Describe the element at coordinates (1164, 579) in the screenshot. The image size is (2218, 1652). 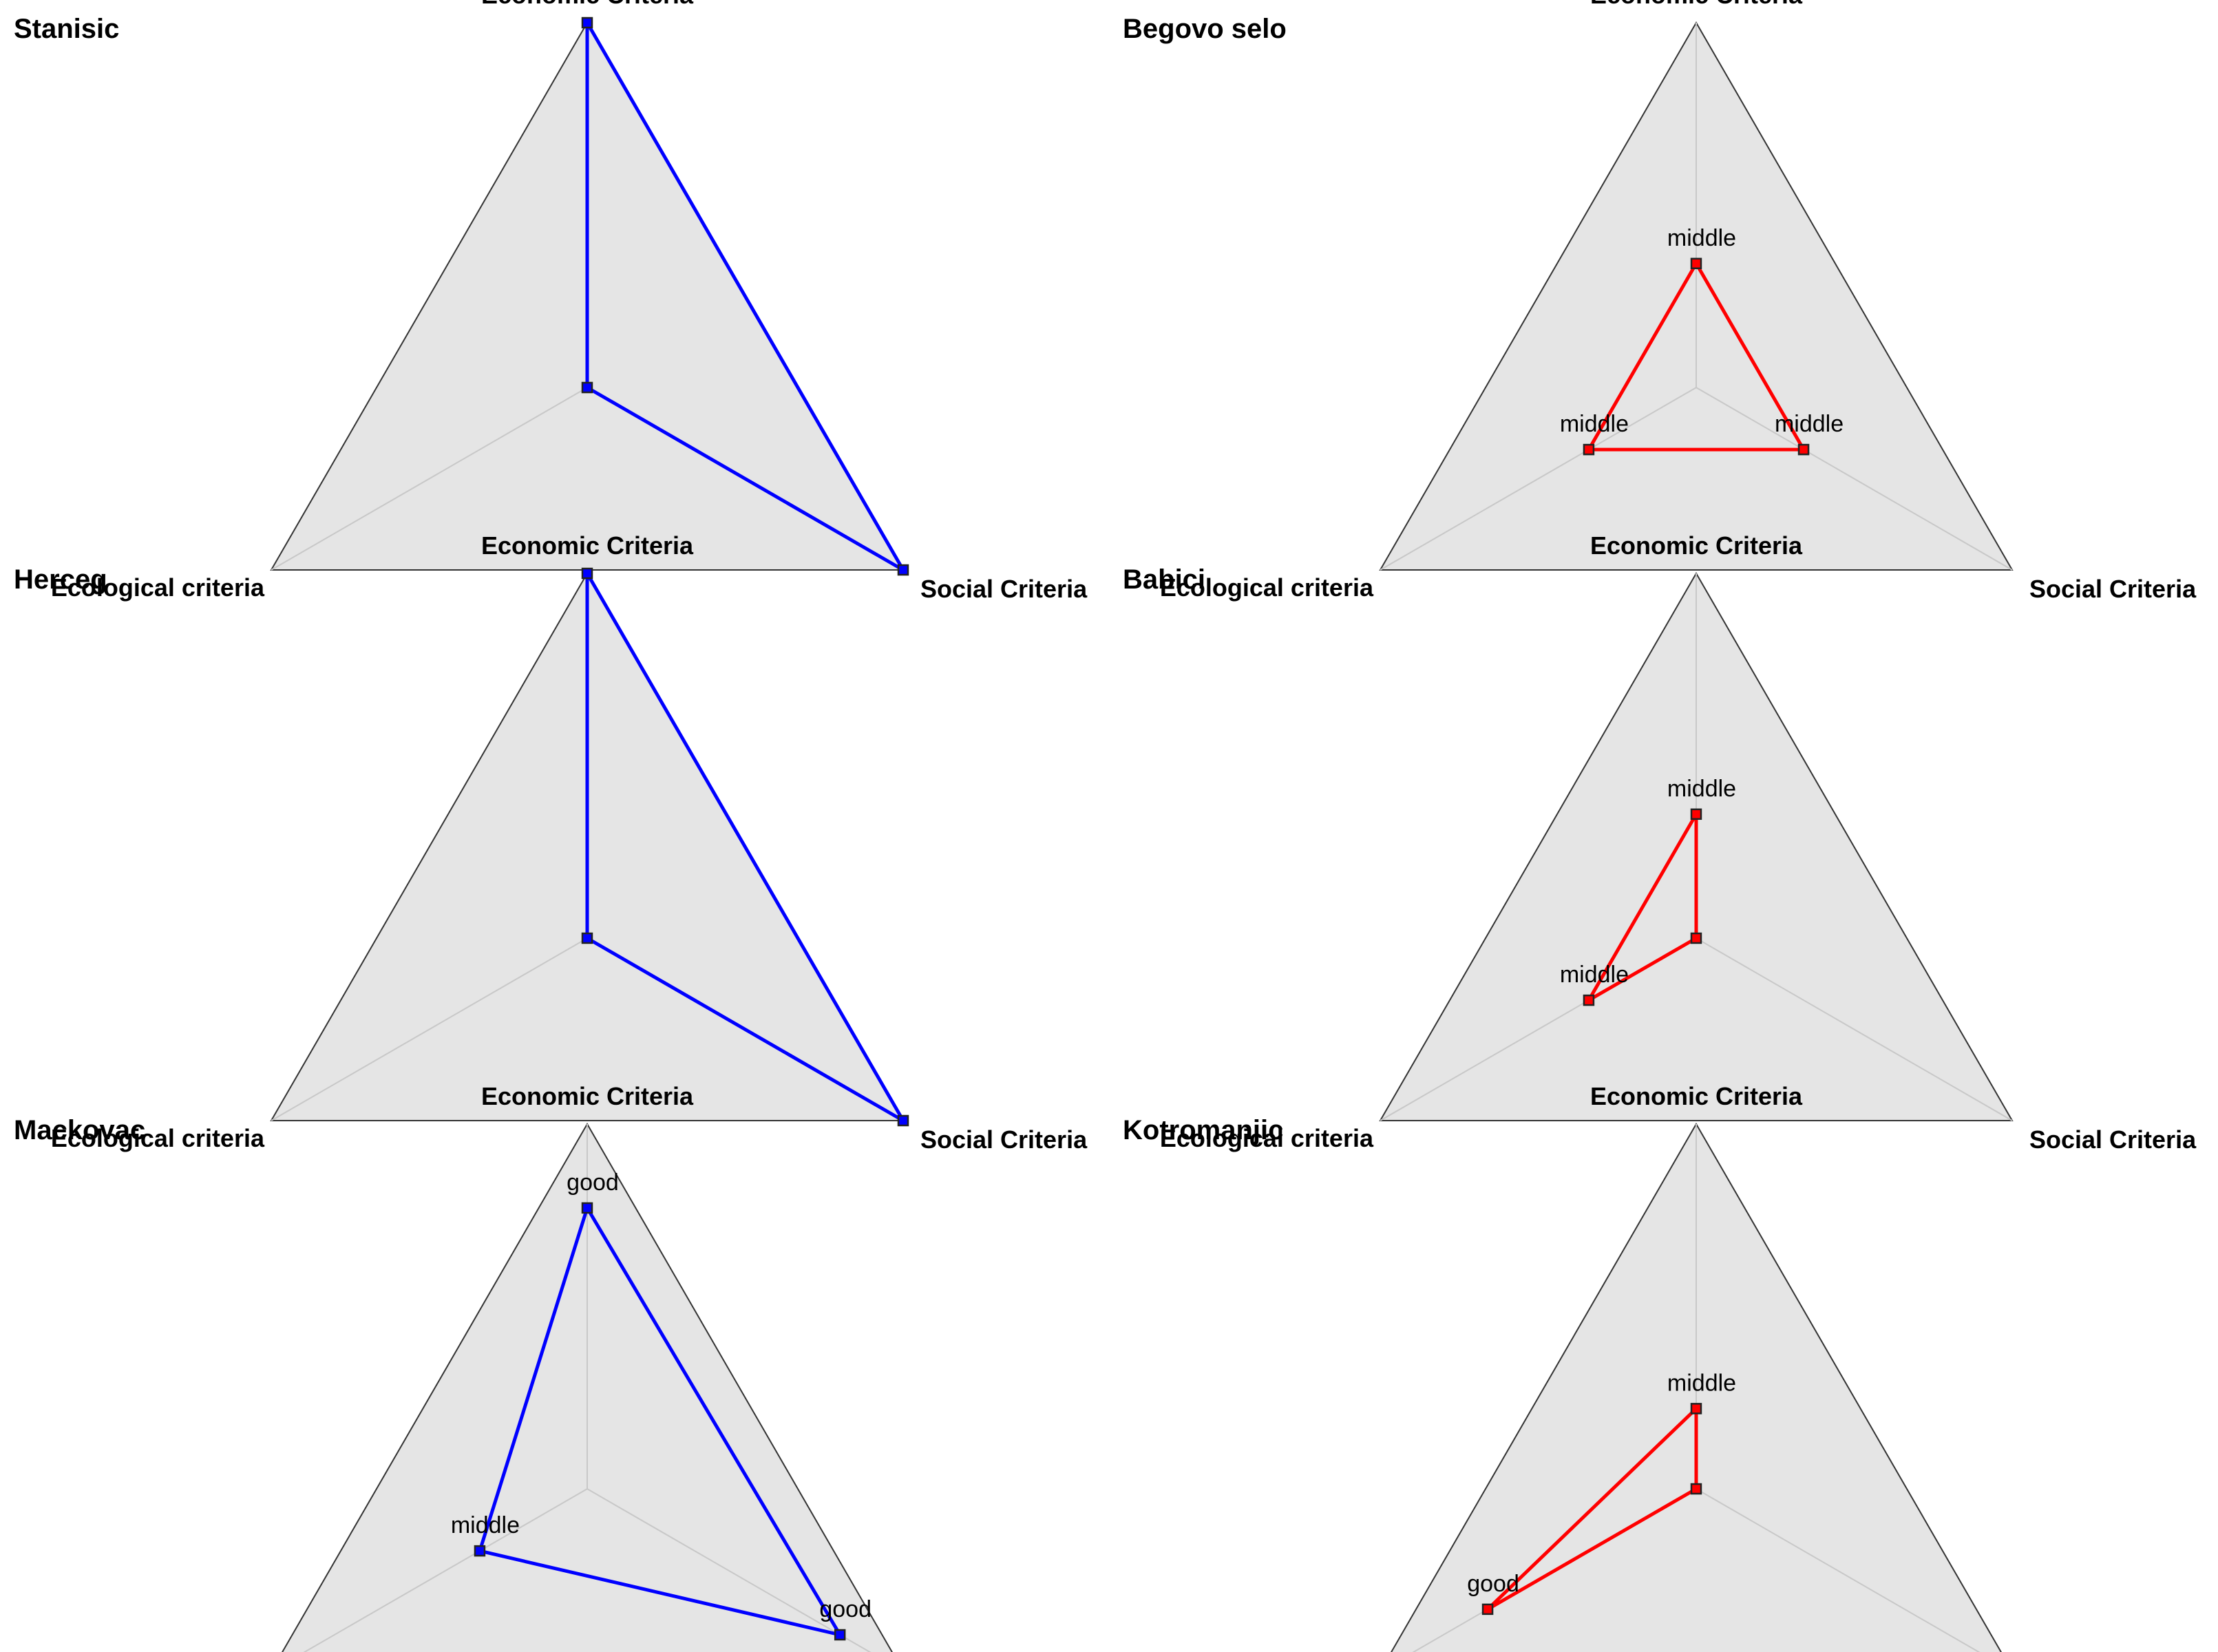
I see `panel-title: Babici` at that location.